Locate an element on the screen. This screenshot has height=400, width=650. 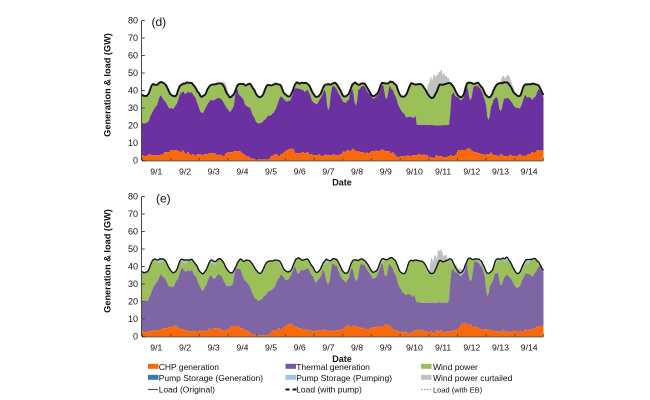
svg-text: Pump Storage (Pumping) is located at coordinates (344, 378).